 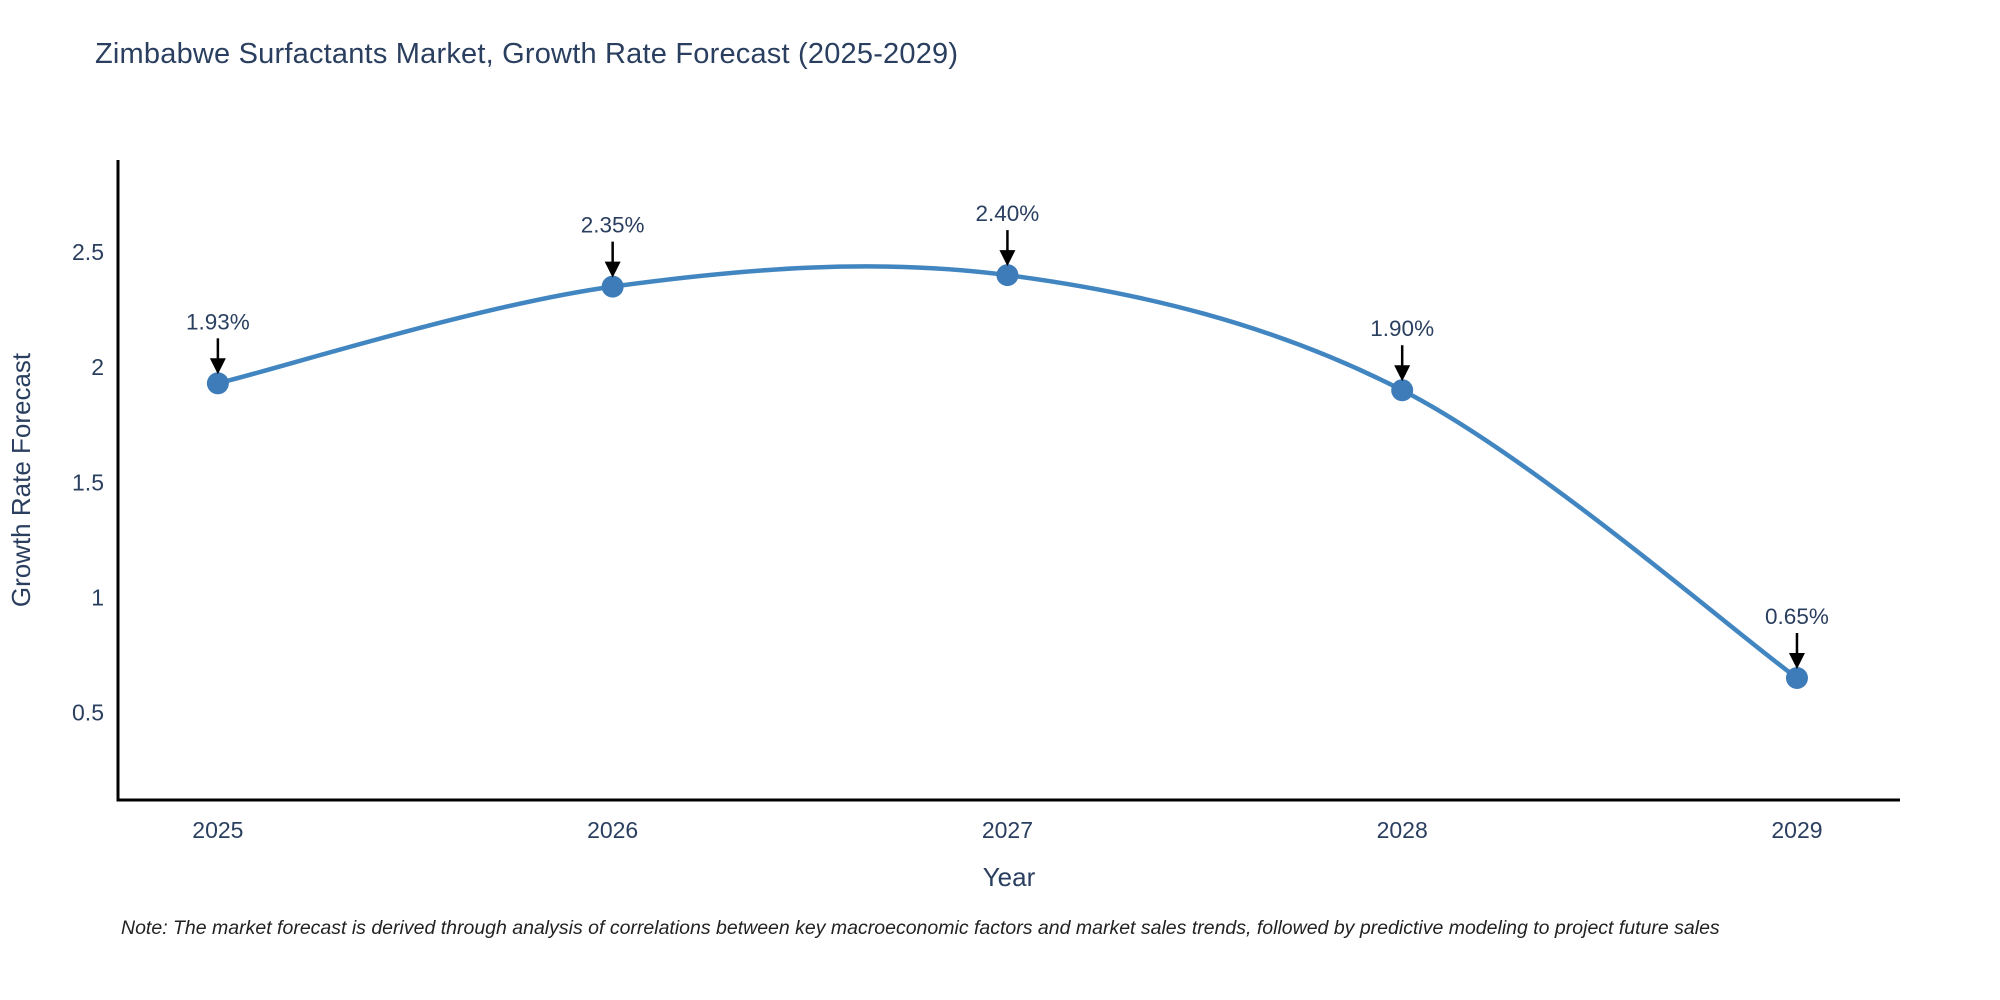 What do you see at coordinates (217, 830) in the screenshot?
I see `x-tick-label: 2025` at bounding box center [217, 830].